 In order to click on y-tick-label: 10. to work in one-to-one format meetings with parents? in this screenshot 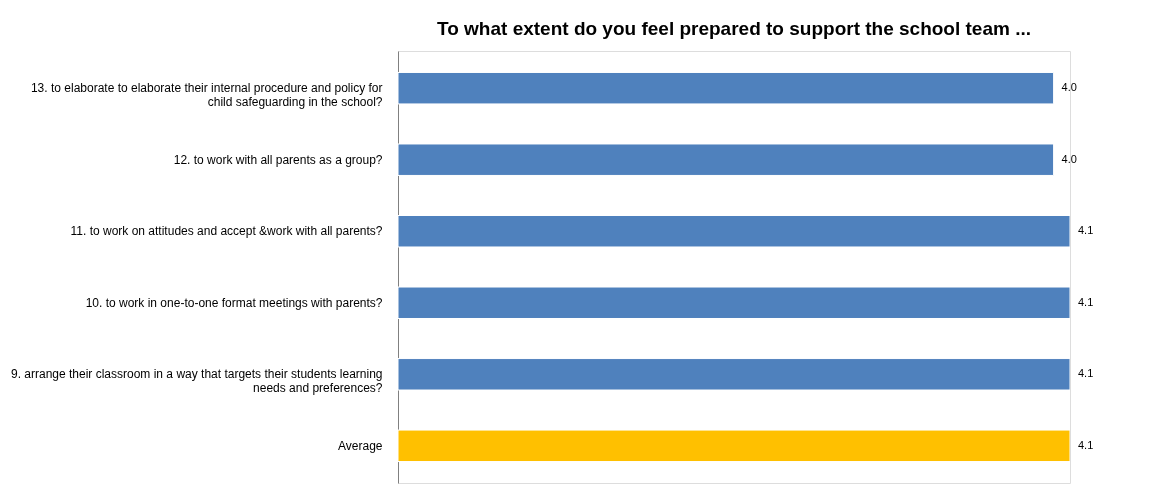, I will do `click(234, 302)`.